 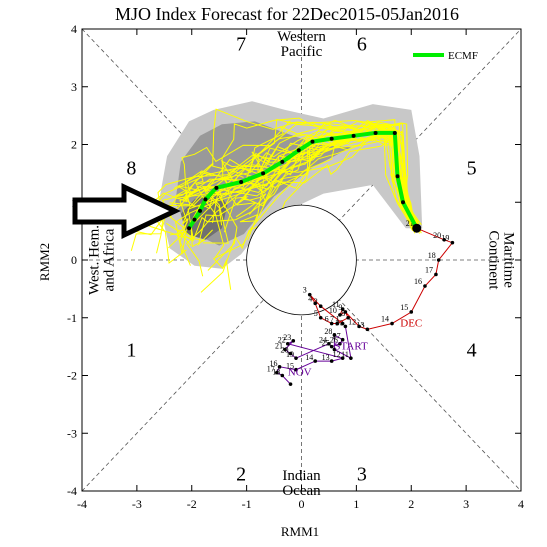 What do you see at coordinates (95, 260) in the screenshot?
I see `region-label-line: West. Hem.` at bounding box center [95, 260].